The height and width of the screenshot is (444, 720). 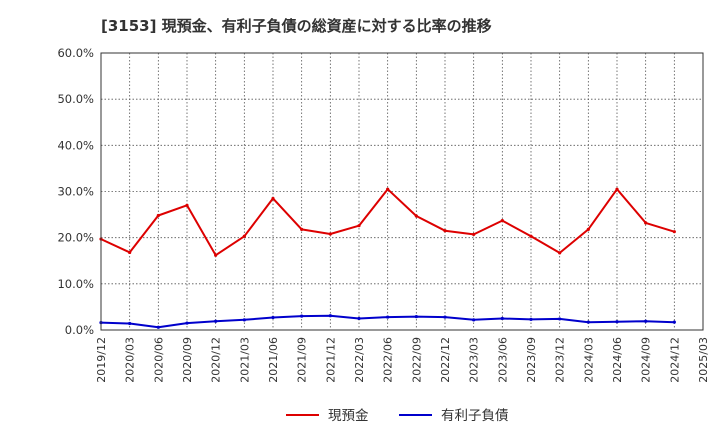 What do you see at coordinates (75, 53) in the screenshot?
I see `y-tick-label: 60.0%` at bounding box center [75, 53].